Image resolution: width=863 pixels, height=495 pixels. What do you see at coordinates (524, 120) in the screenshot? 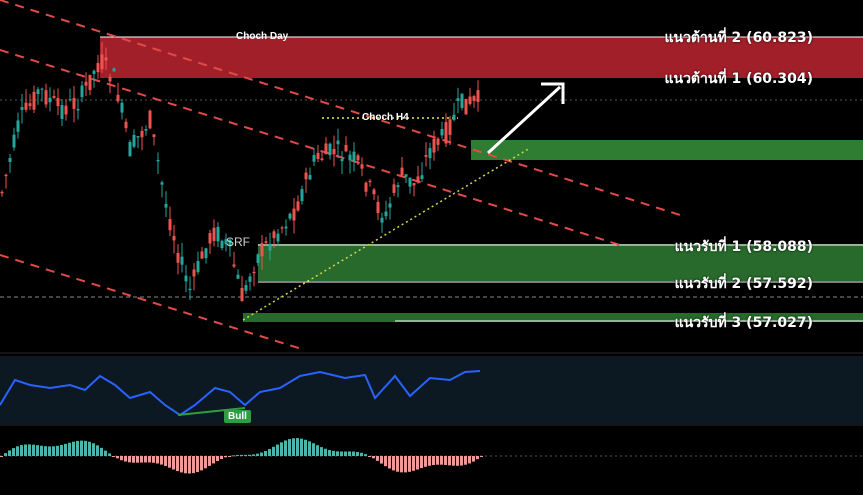
I see `projection-arrow` at bounding box center [524, 120].